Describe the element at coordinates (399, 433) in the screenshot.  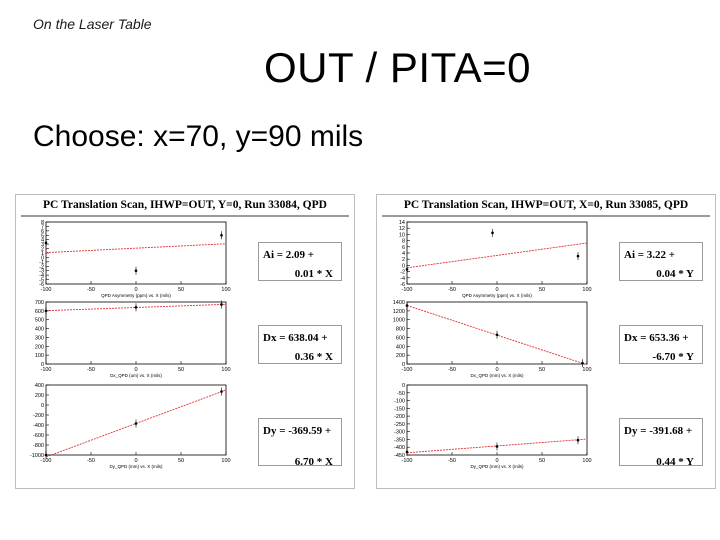
I see `y-tick-label: -300` at that location.